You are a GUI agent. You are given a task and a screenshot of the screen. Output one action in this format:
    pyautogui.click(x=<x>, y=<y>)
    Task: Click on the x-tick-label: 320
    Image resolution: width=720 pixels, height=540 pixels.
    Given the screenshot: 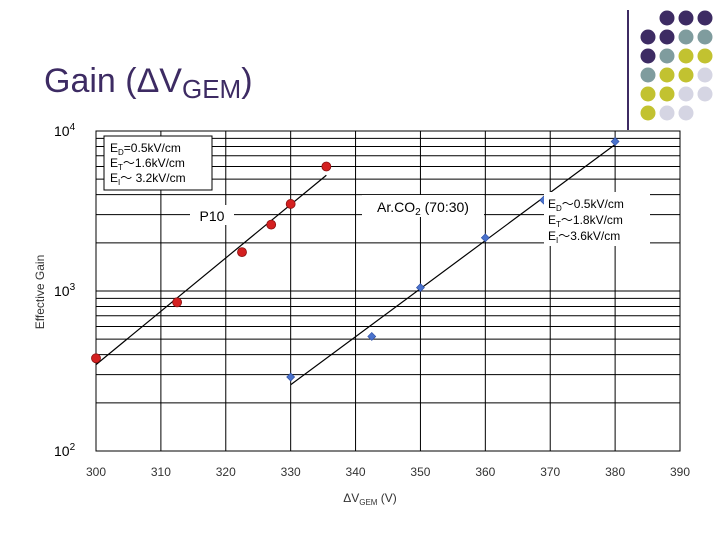 What is the action you would take?
    pyautogui.click(x=226, y=472)
    